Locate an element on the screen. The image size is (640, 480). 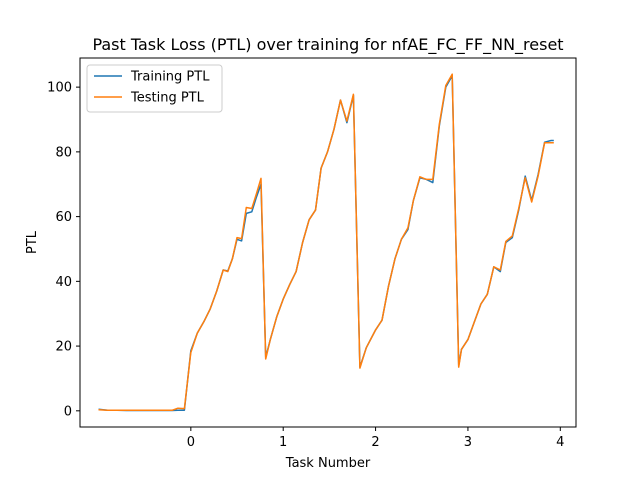
y-tick-label: 40 is located at coordinates (63, 282).